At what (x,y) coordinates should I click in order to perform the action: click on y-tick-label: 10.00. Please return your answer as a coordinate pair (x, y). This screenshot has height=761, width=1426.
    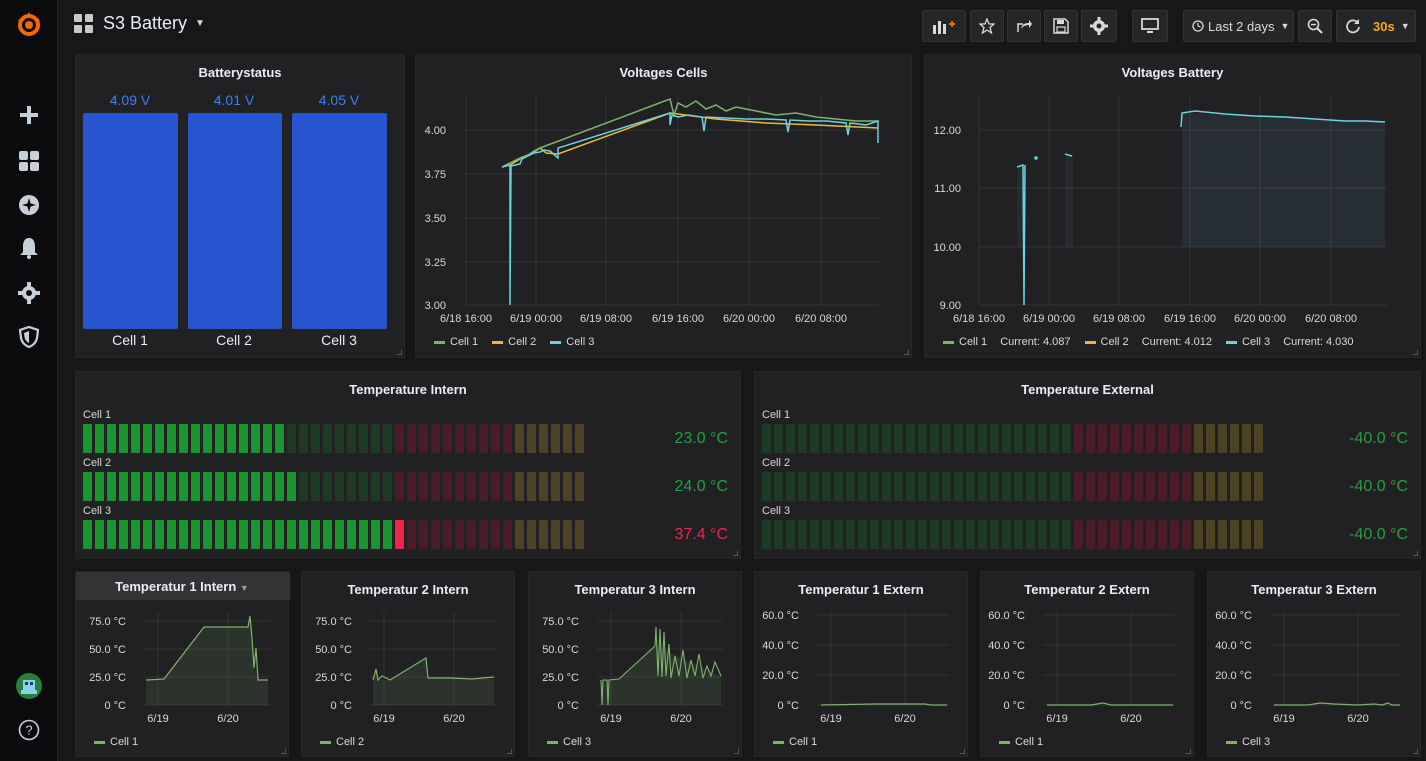
    Looking at the image, I should click on (947, 248).